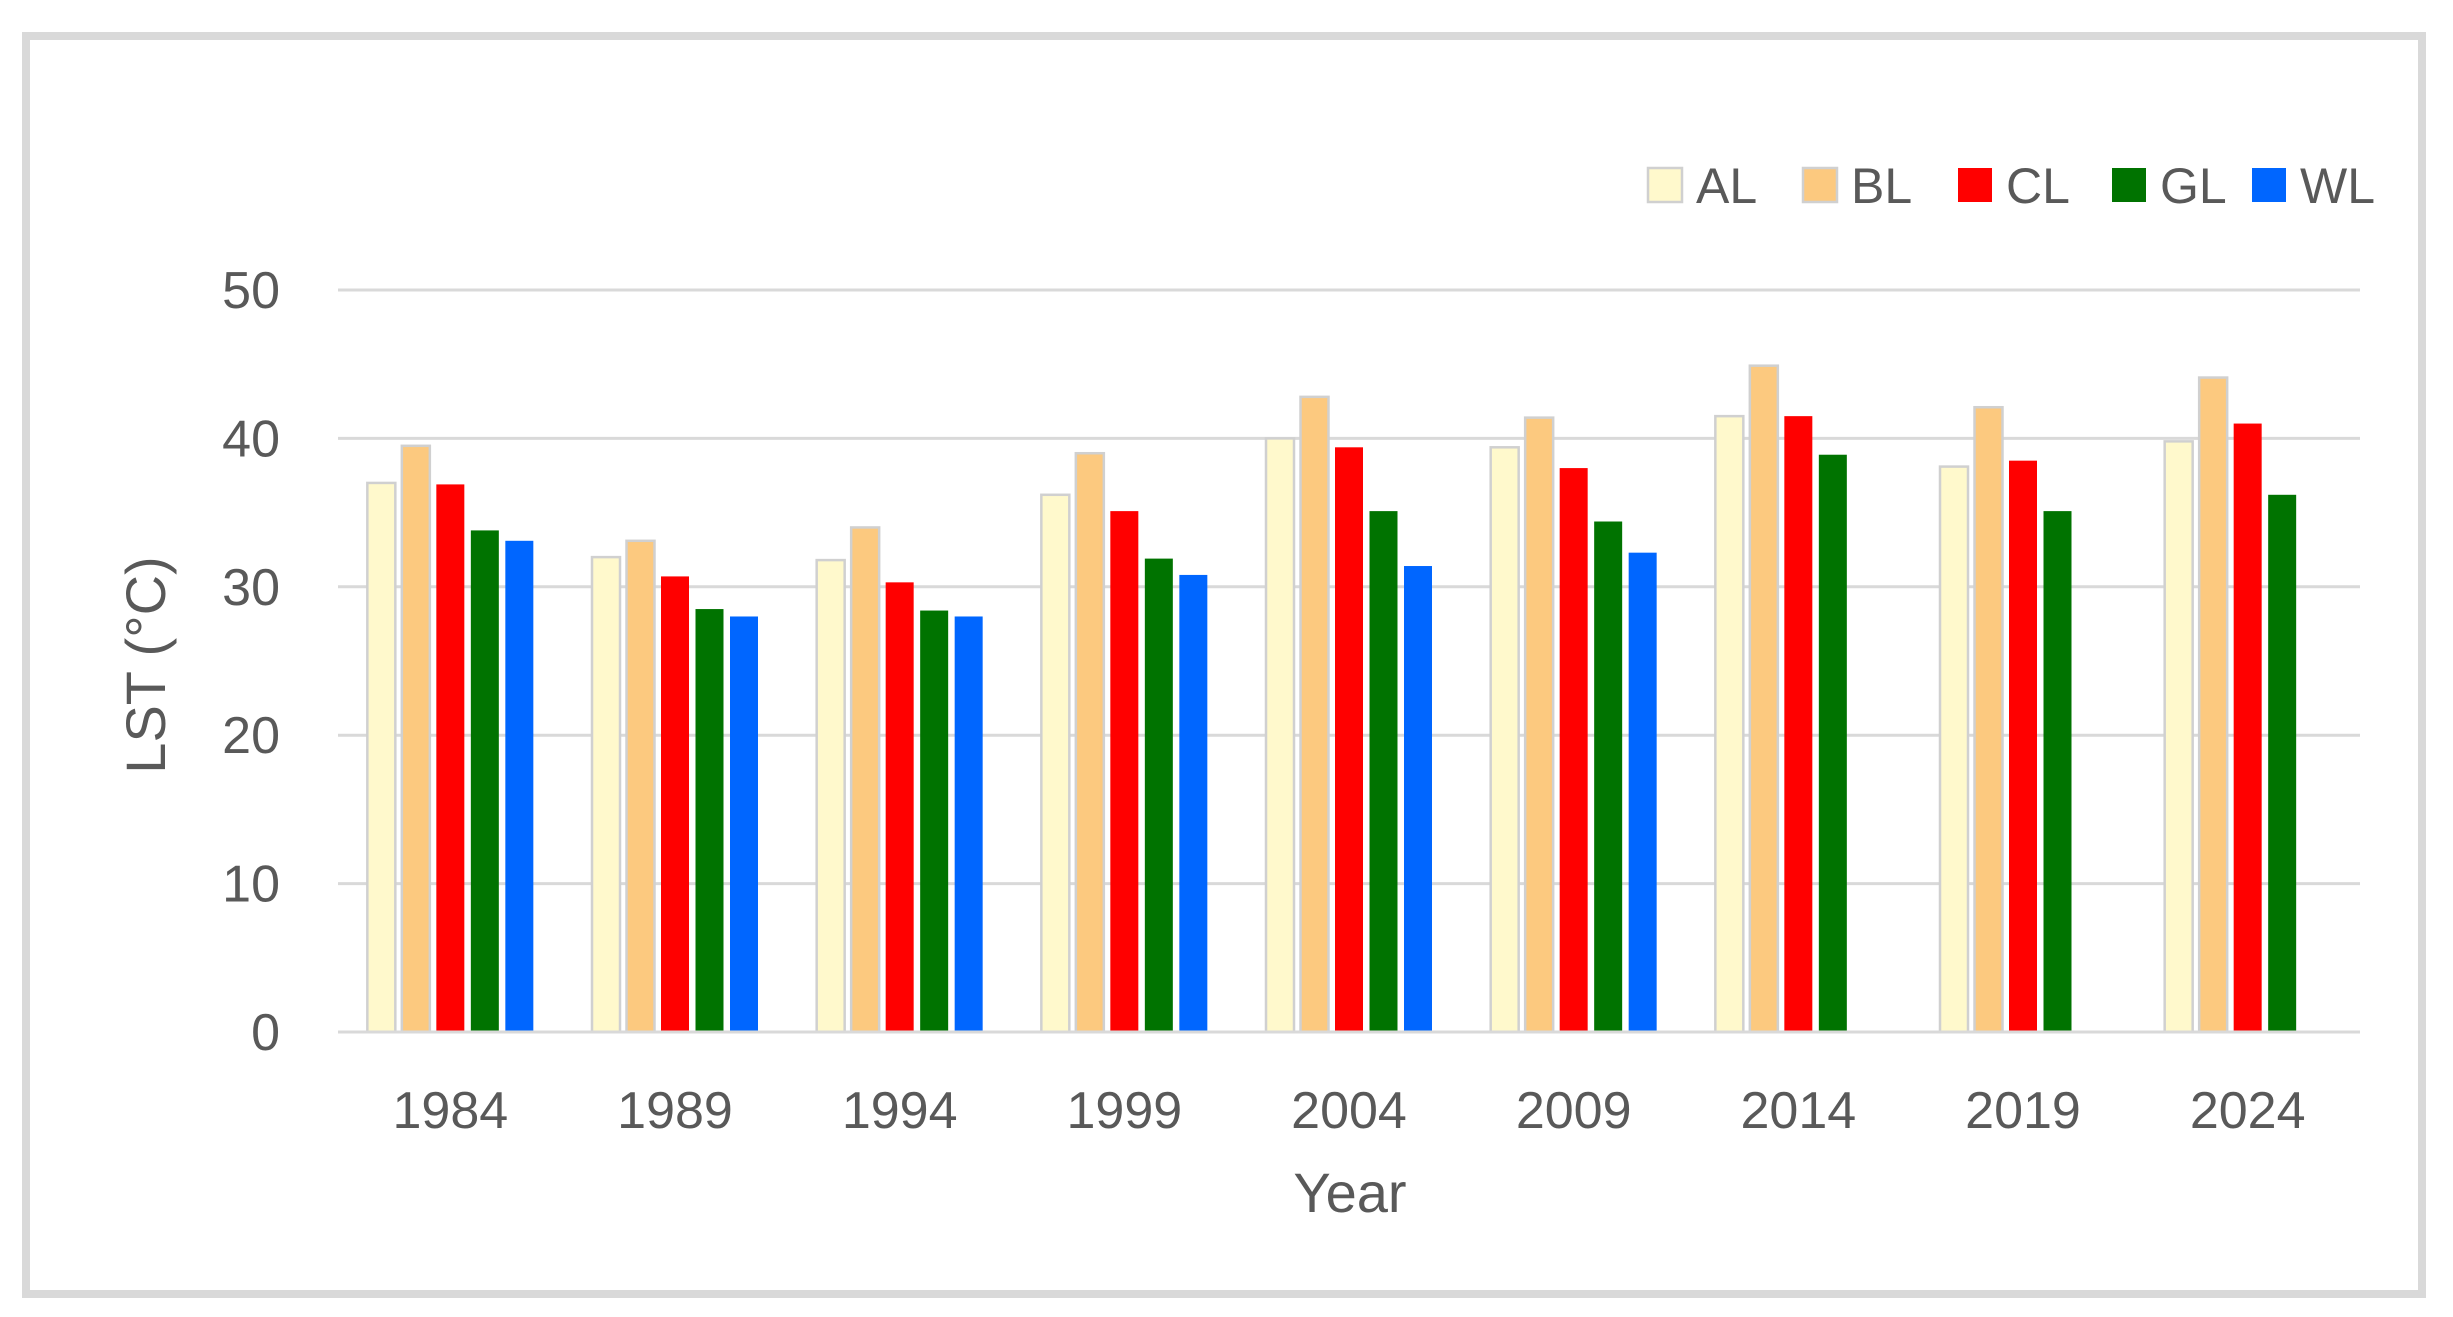  What do you see at coordinates (1729, 724) in the screenshot?
I see `bar-al-2014` at bounding box center [1729, 724].